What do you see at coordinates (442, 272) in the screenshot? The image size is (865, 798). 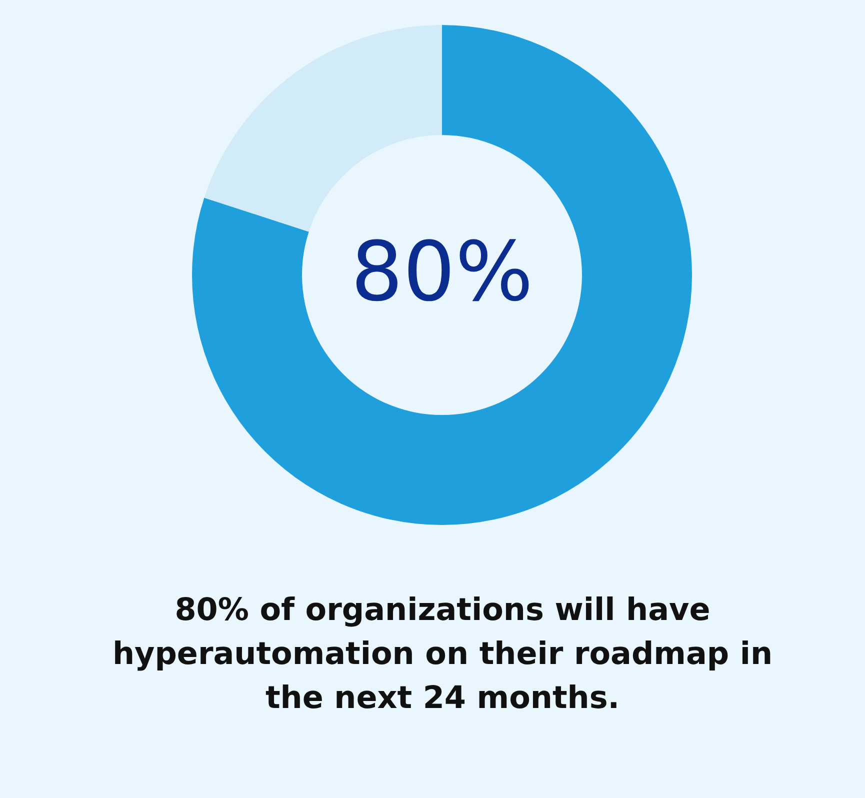 I see `data-label: 80%` at bounding box center [442, 272].